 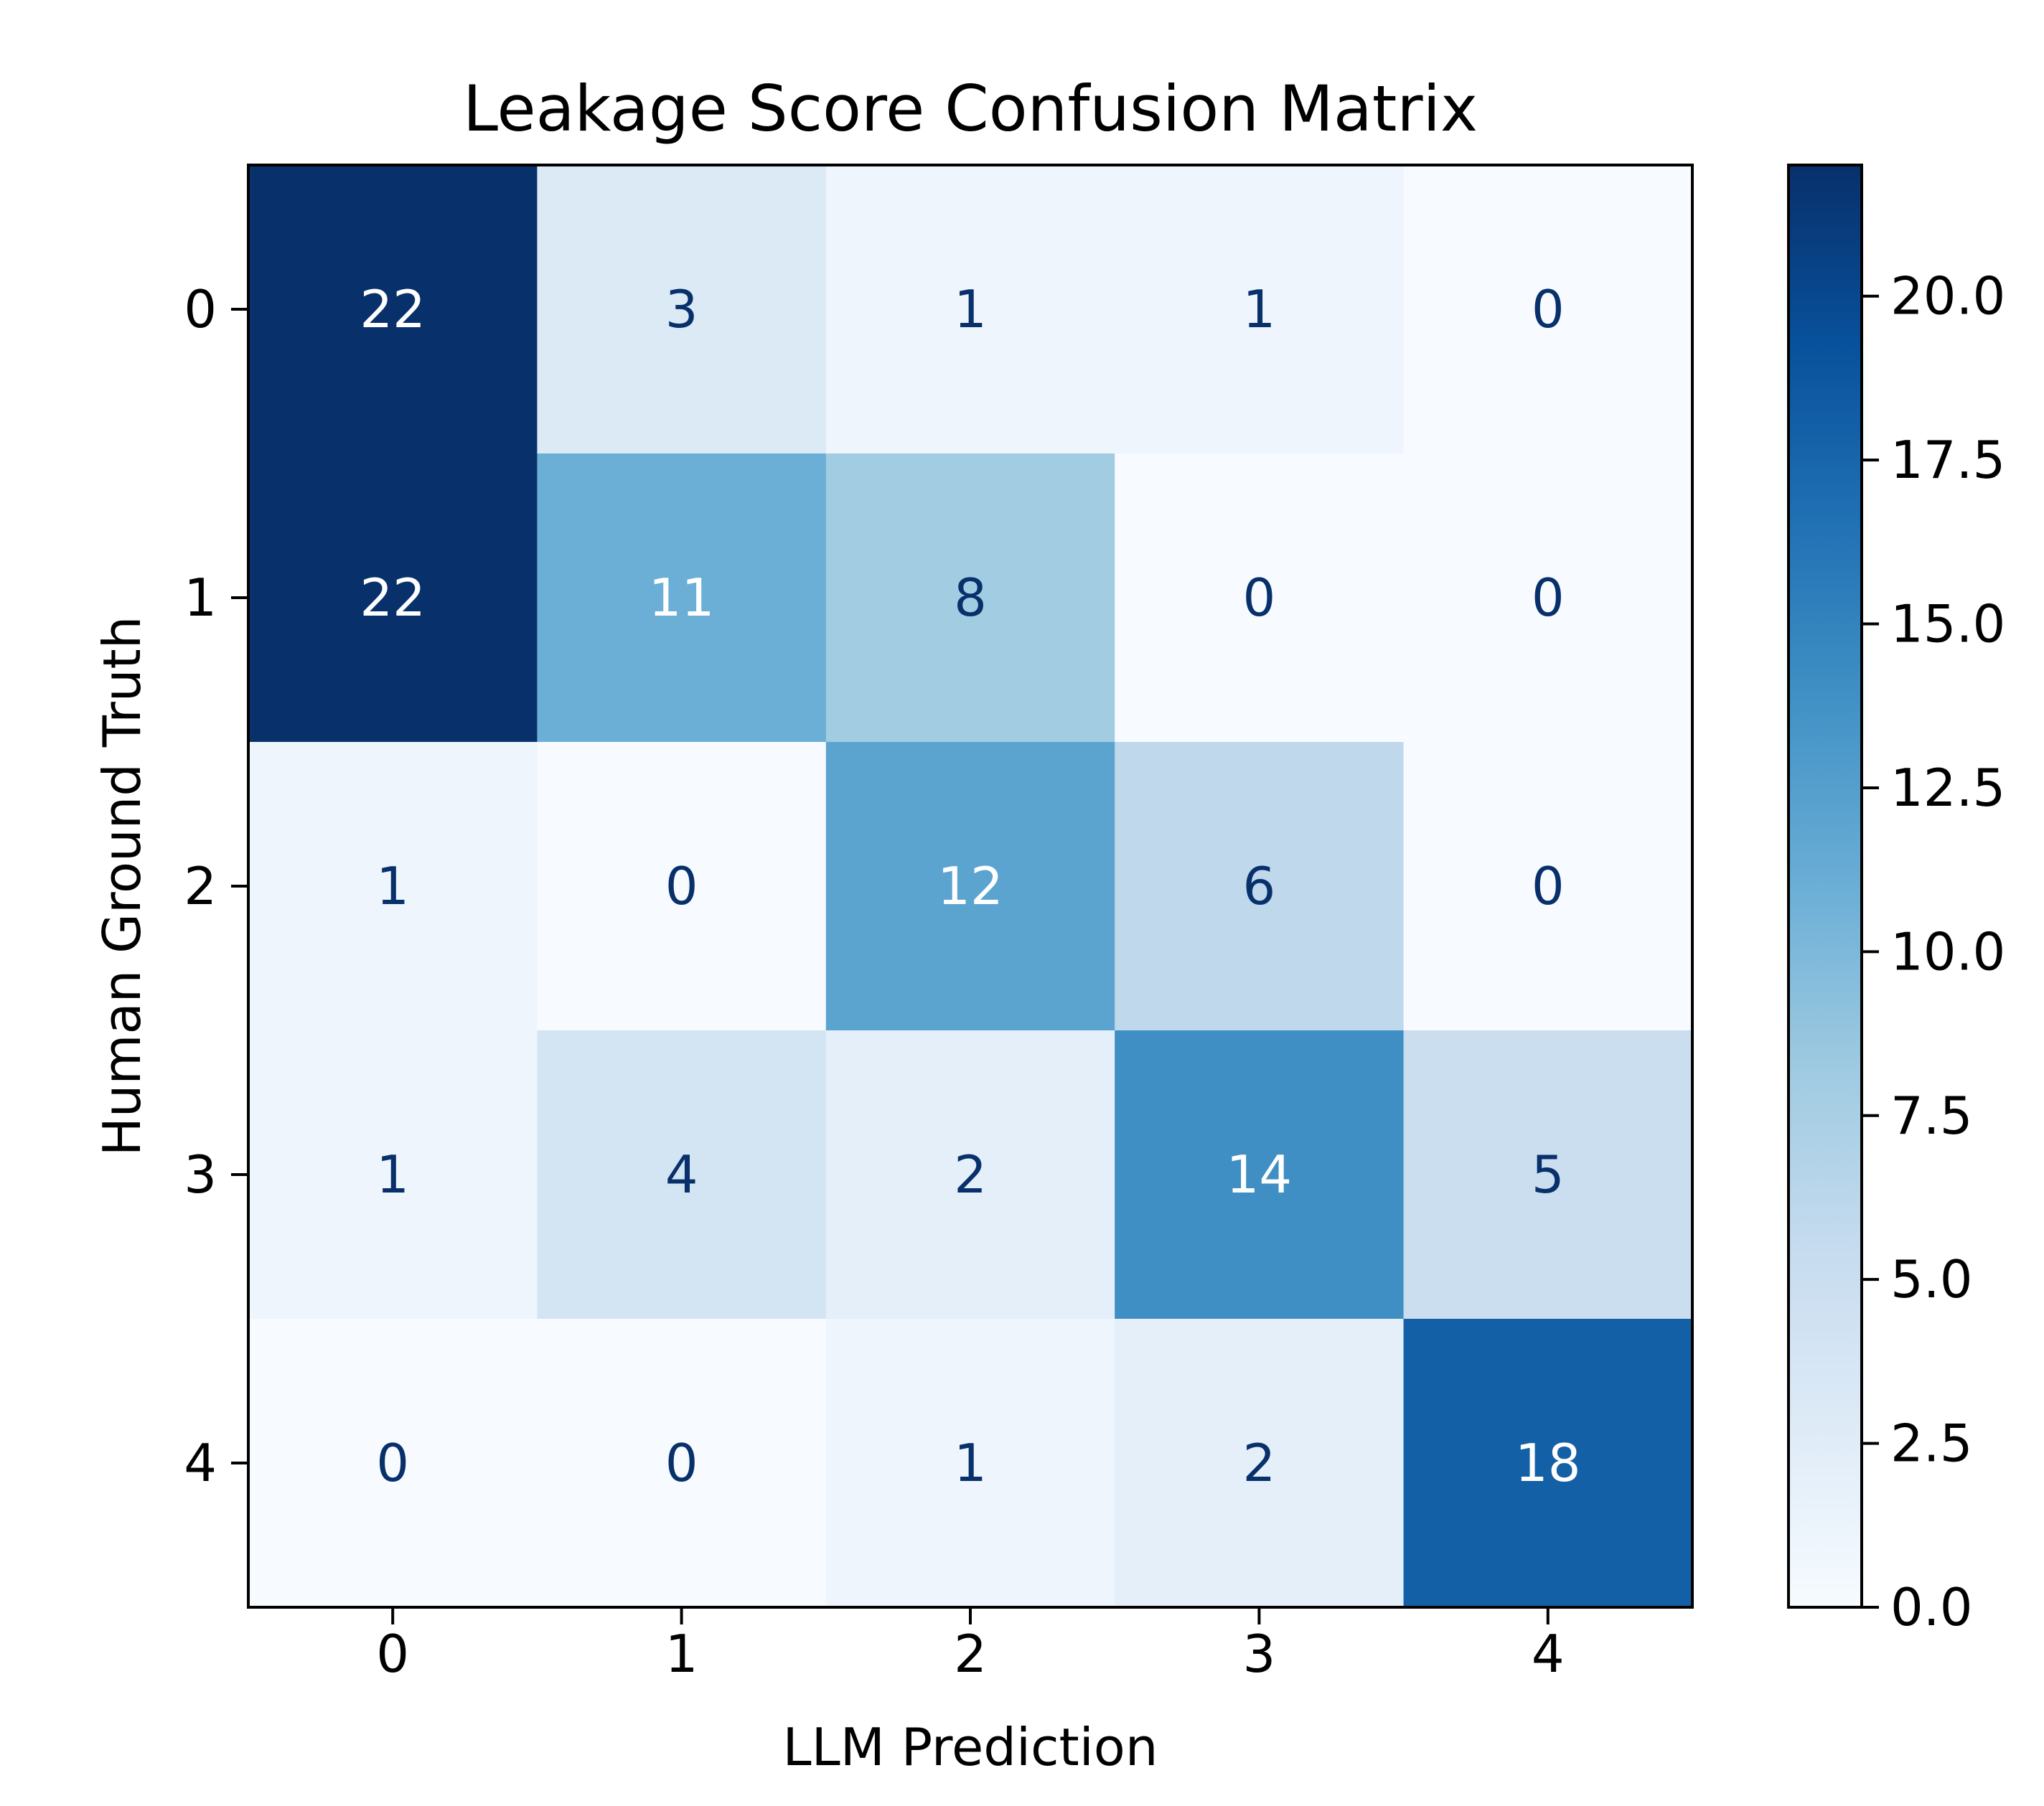 I want to click on y-tick-label: 2, so click(x=200, y=886).